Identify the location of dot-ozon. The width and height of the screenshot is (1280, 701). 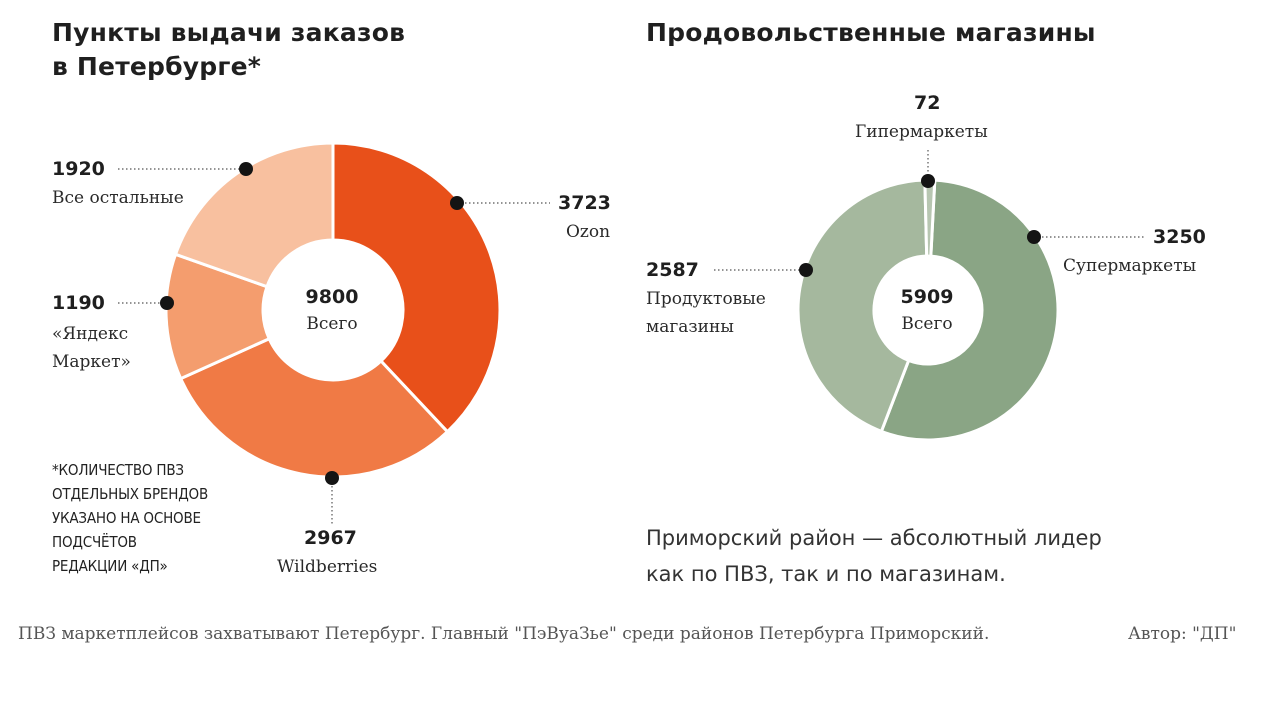
(457, 203).